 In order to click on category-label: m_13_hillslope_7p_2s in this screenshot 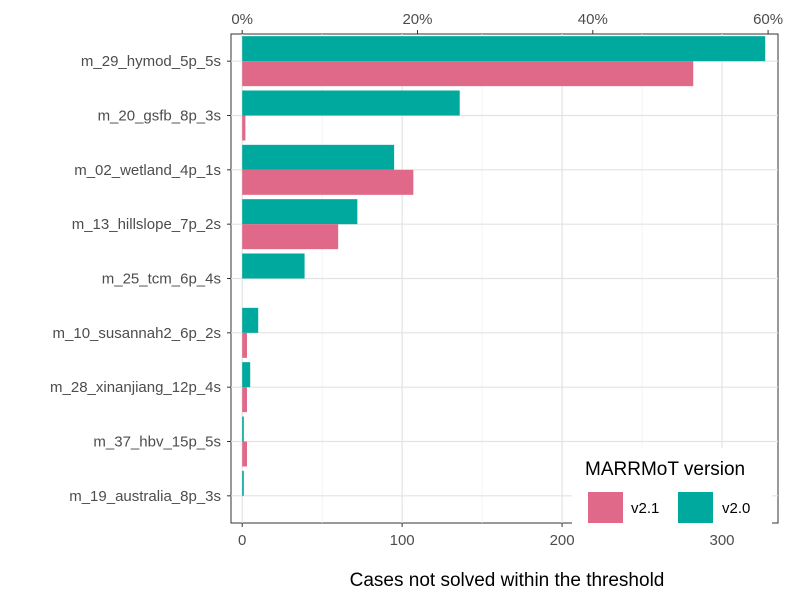, I will do `click(146, 224)`.